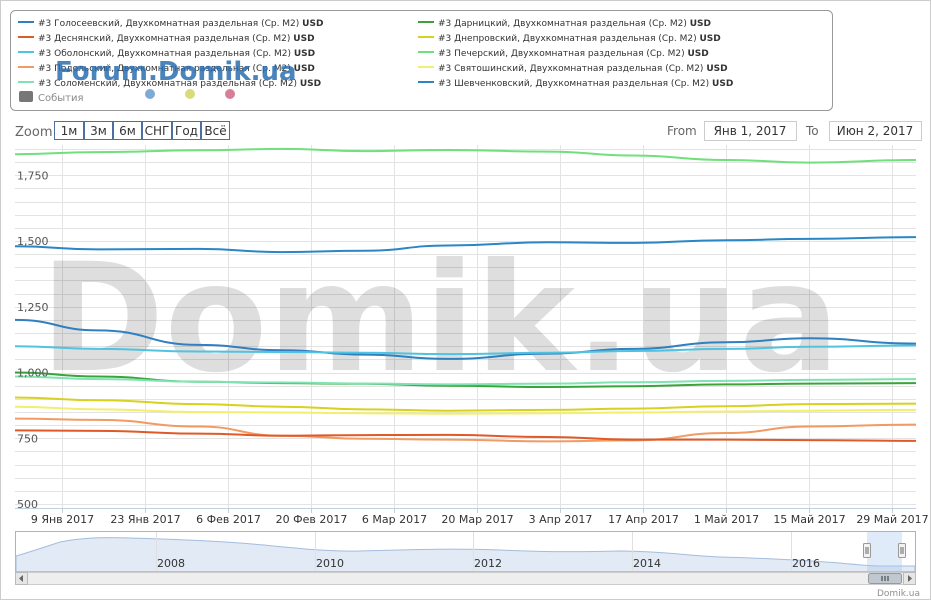  What do you see at coordinates (312, 519) in the screenshot?
I see `x-tick-label: 20 Фев 2017` at bounding box center [312, 519].